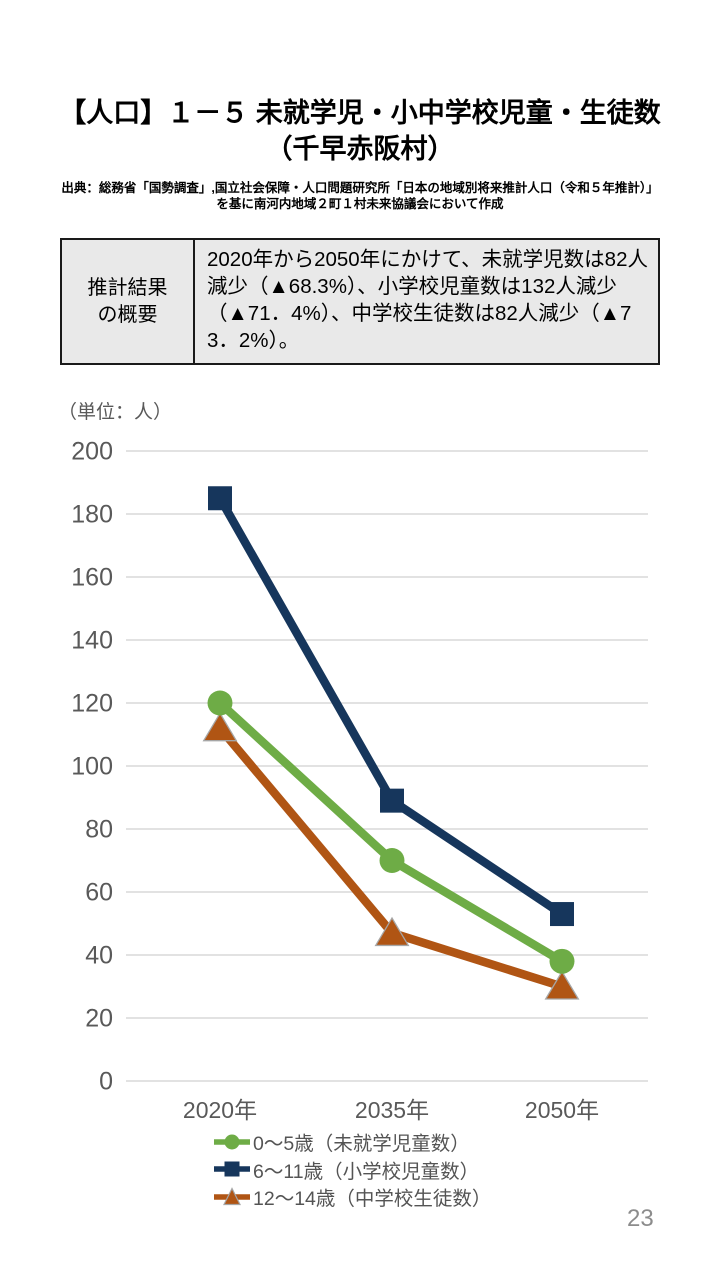 Image resolution: width=720 pixels, height=1280 pixels. Describe the element at coordinates (360, 131) in the screenshot. I see `page-title: 【人口】１－５ 未就学児・小中学校児童・生徒数 （千早赤阪村）` at that location.